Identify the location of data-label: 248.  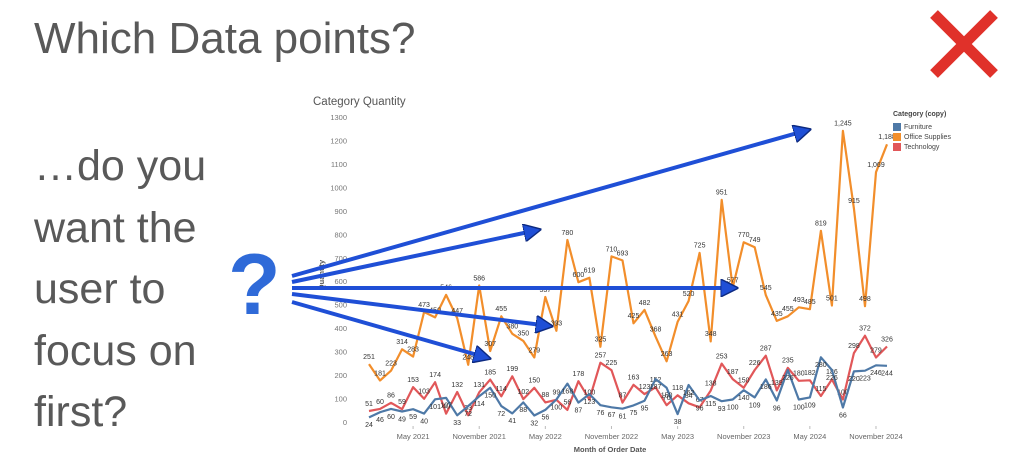
(468, 358).